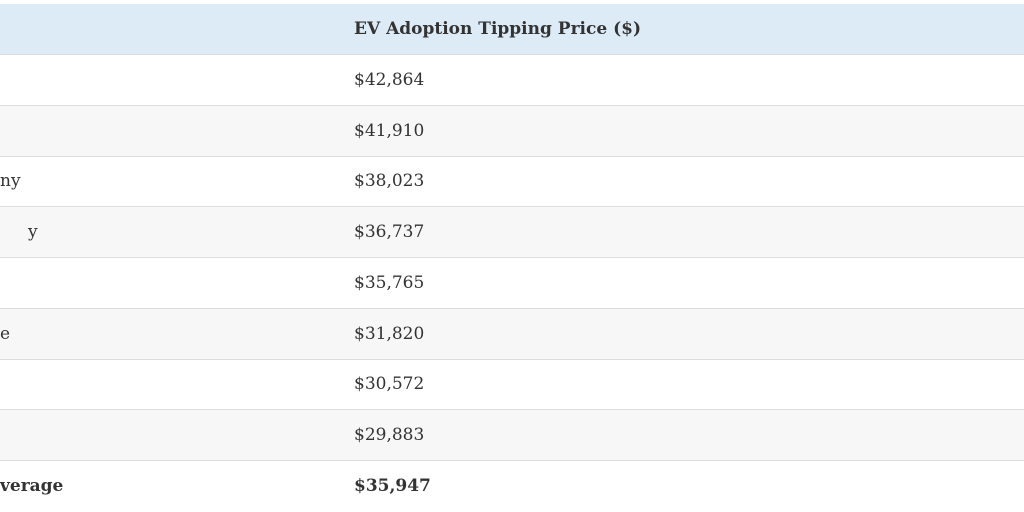 This screenshot has width=1024, height=512. Describe the element at coordinates (389, 384) in the screenshot. I see `row-value: $30,572` at that location.